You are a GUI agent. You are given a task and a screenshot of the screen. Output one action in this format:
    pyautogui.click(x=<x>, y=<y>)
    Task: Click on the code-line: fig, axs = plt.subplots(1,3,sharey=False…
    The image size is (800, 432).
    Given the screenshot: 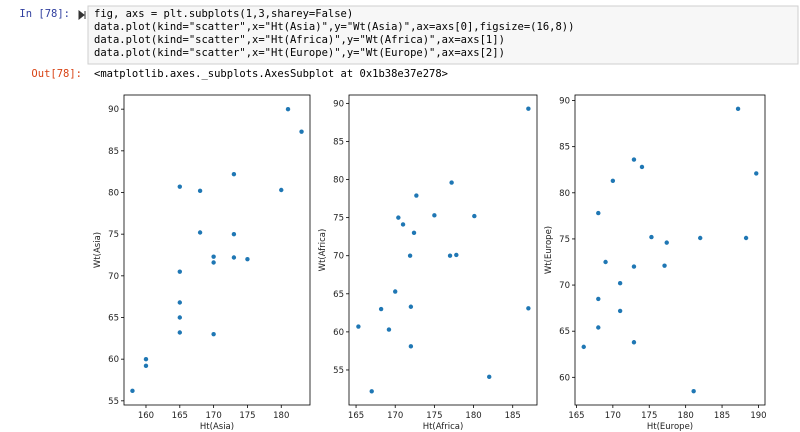 What is the action you would take?
    pyautogui.click(x=223, y=14)
    